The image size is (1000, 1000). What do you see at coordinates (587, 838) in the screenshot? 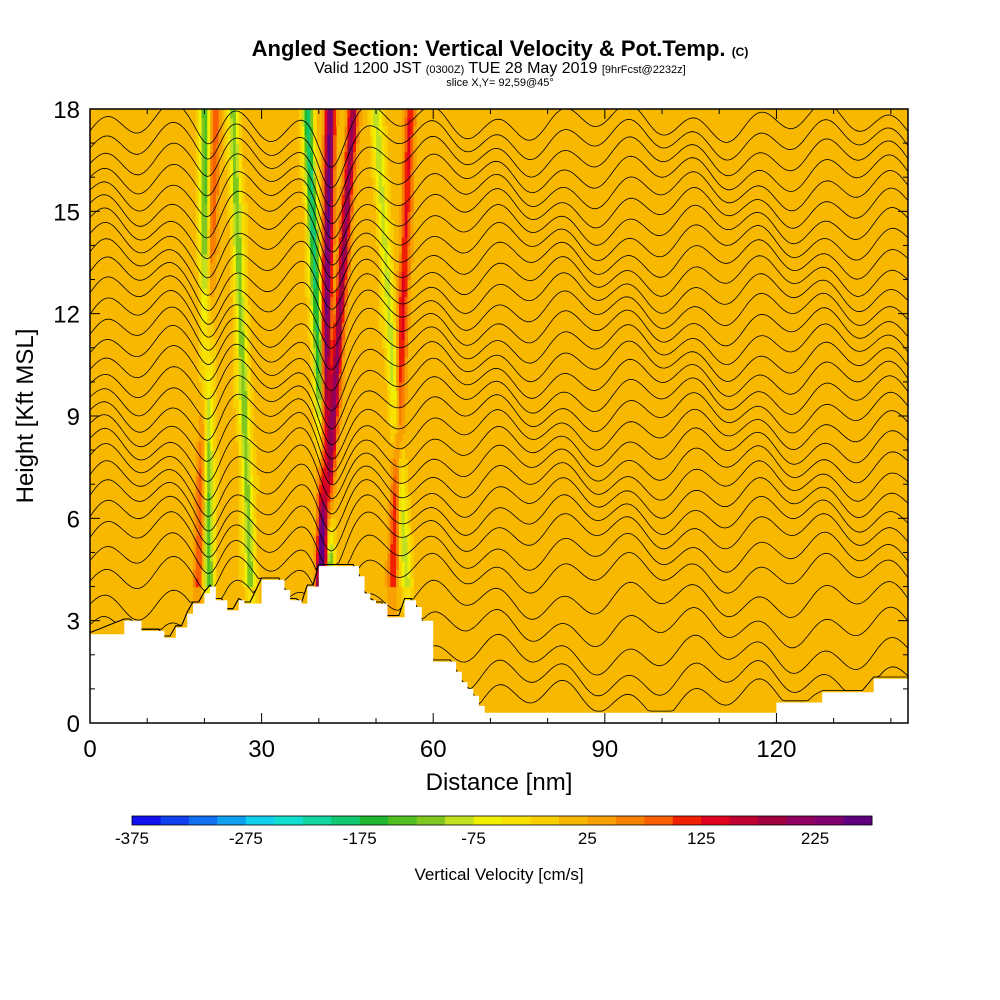
I see `colorbar-tick-label: 25` at bounding box center [587, 838].